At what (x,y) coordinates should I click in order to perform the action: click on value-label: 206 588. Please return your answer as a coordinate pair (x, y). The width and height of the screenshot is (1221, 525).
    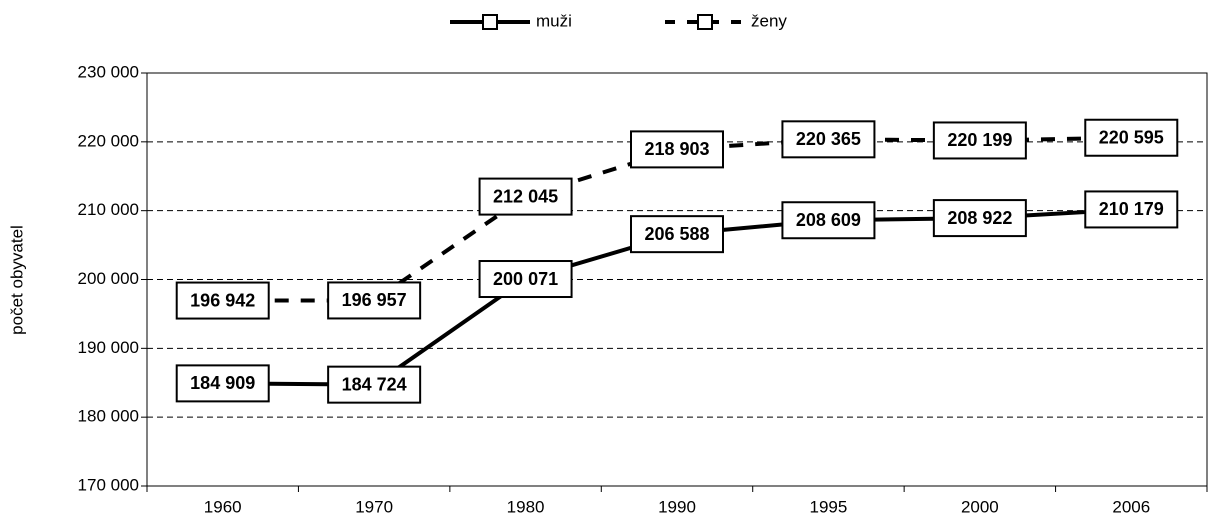
    Looking at the image, I should click on (676, 234).